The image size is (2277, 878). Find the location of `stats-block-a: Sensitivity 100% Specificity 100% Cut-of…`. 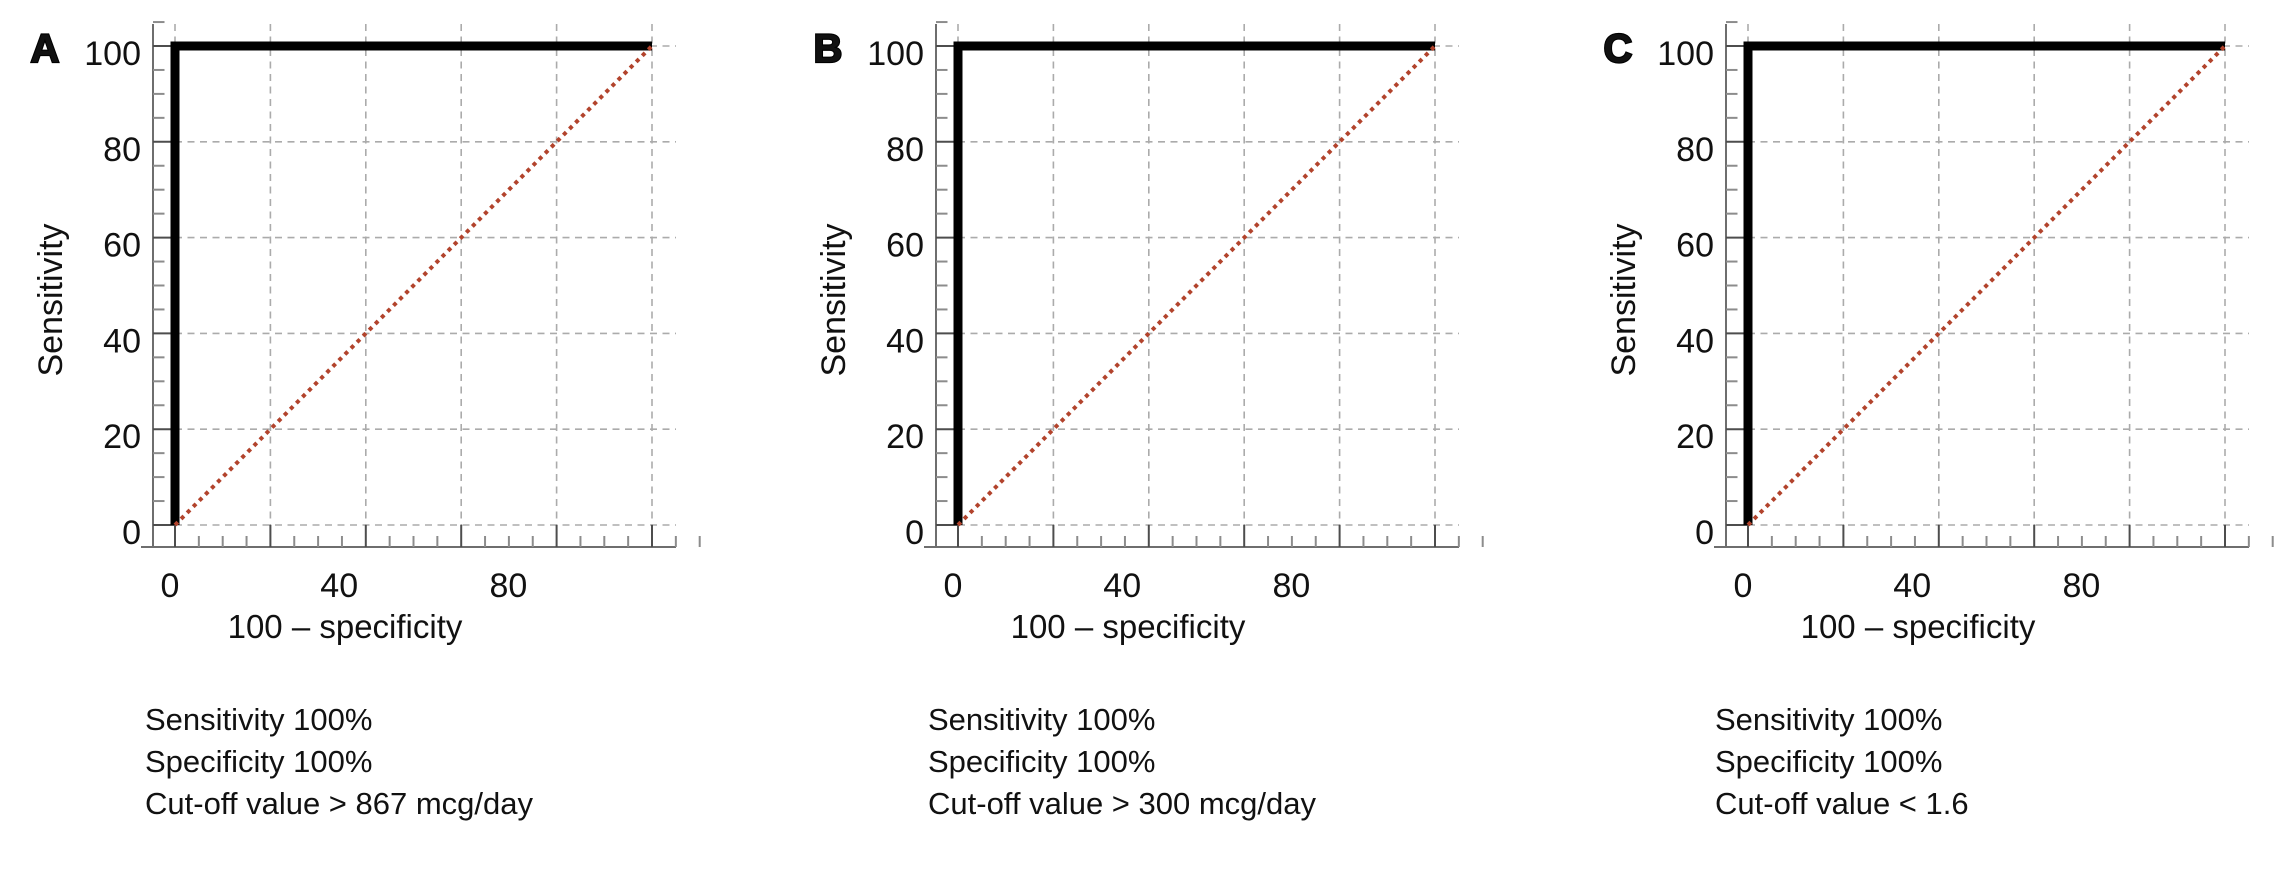

stats-block-a: Sensitivity 100% Specificity 100% Cut-of… is located at coordinates (339, 762).